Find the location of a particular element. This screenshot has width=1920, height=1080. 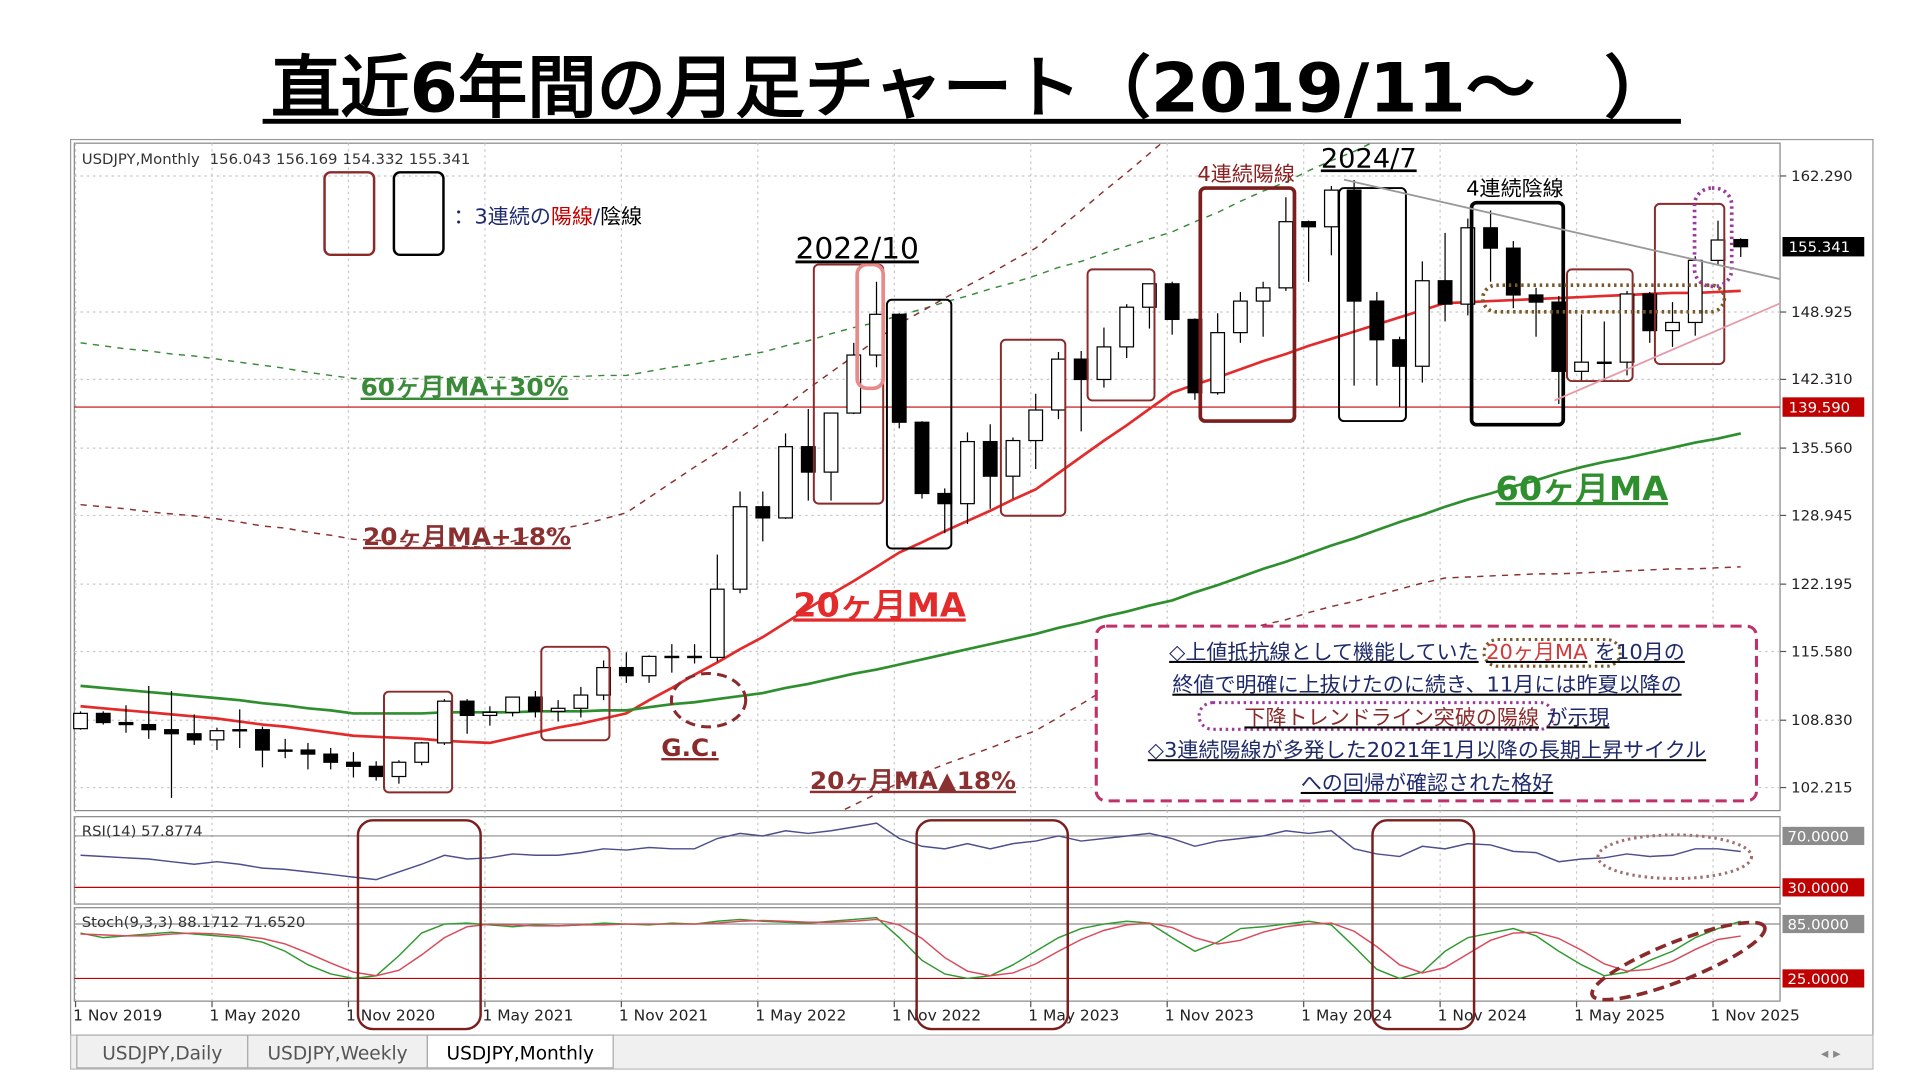

y-tick-label: 148.925 is located at coordinates (1821, 312).